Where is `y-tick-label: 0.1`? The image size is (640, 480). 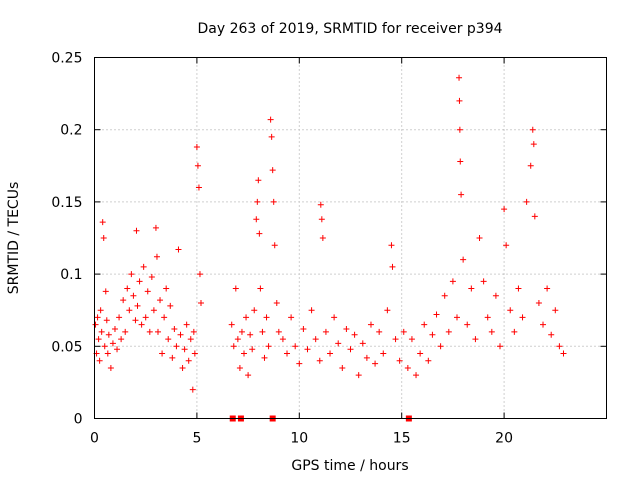
y-tick-label: 0.1 is located at coordinates (71, 275).